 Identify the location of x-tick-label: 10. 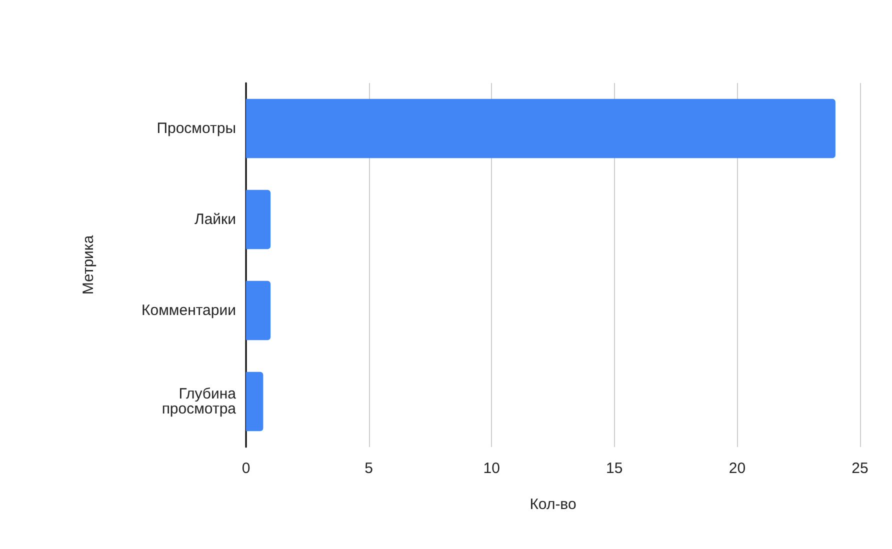
(491, 468).